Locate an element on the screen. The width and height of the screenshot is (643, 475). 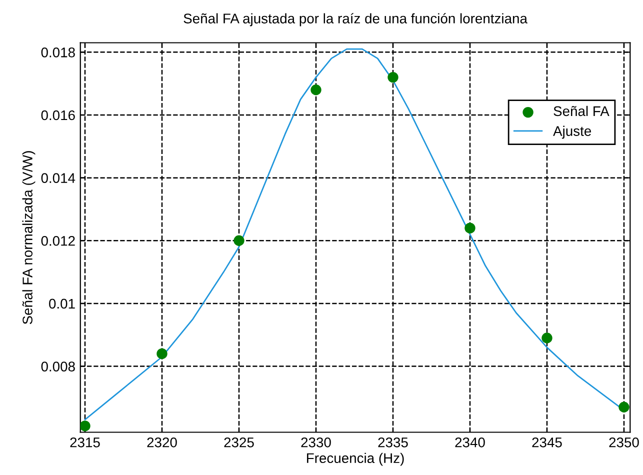
x-tick-label: 2350 is located at coordinates (624, 442).